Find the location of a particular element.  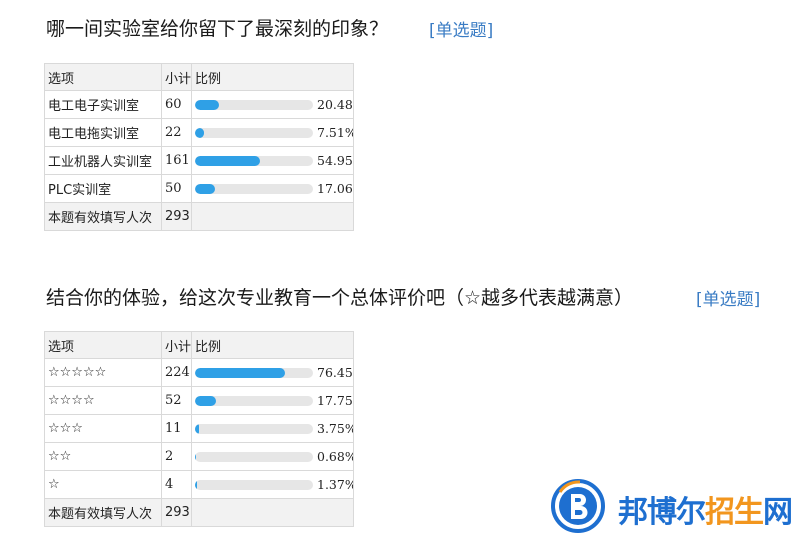

table-row: ☆ 4 1.37% is located at coordinates (199, 484).